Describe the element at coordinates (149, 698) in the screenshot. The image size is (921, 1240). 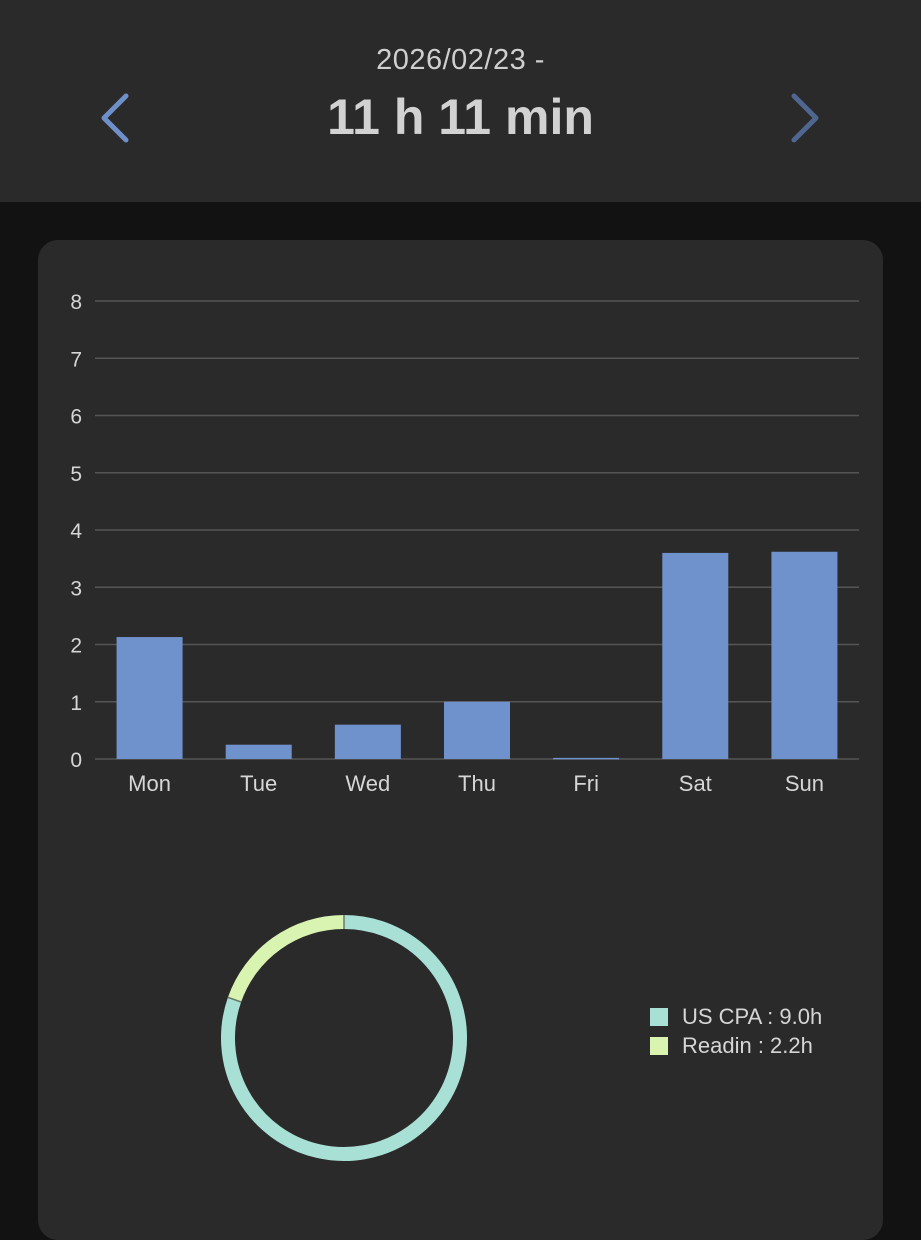
I see `bar-mon` at that location.